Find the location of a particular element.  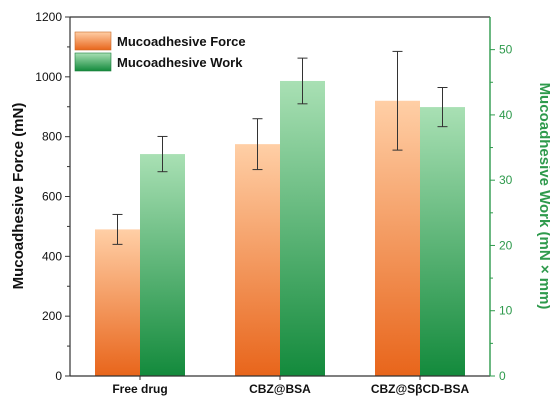

y-tick-right-label: 0 is located at coordinates (502, 376).